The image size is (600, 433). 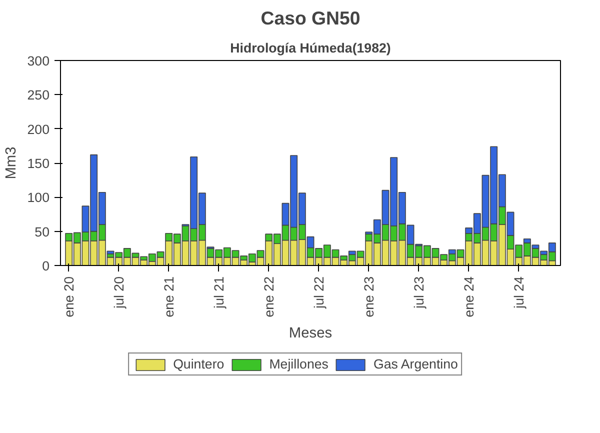 I want to click on legend-label: Quintero, so click(x=198, y=364).